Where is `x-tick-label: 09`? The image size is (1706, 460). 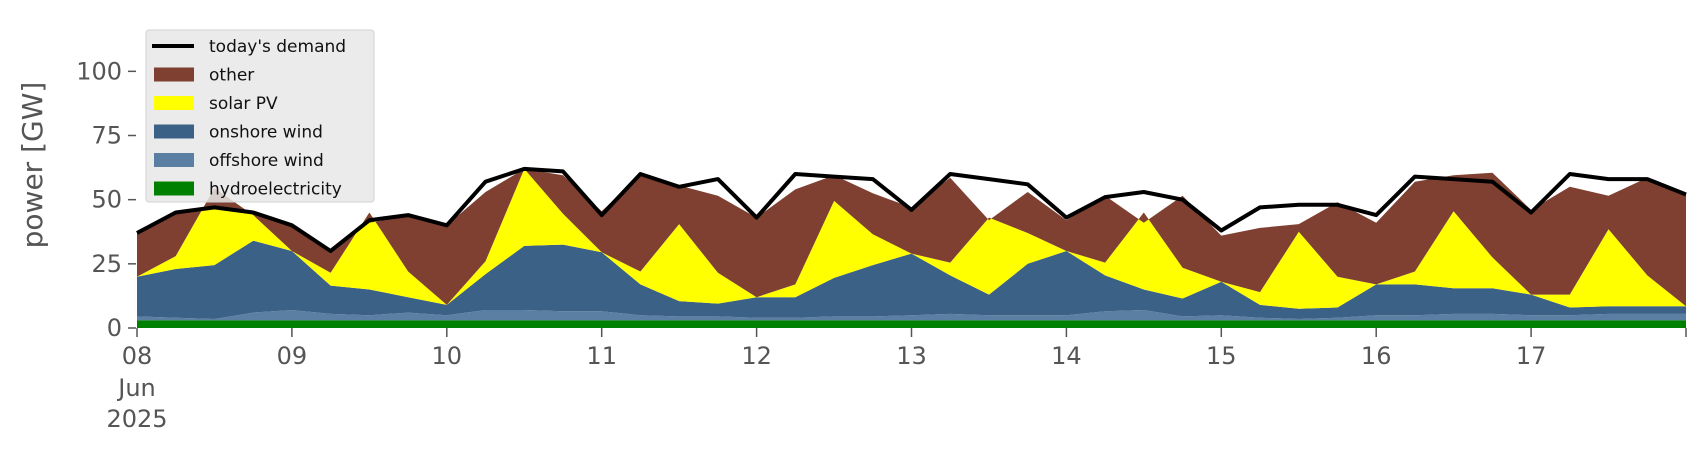 x-tick-label: 09 is located at coordinates (292, 356).